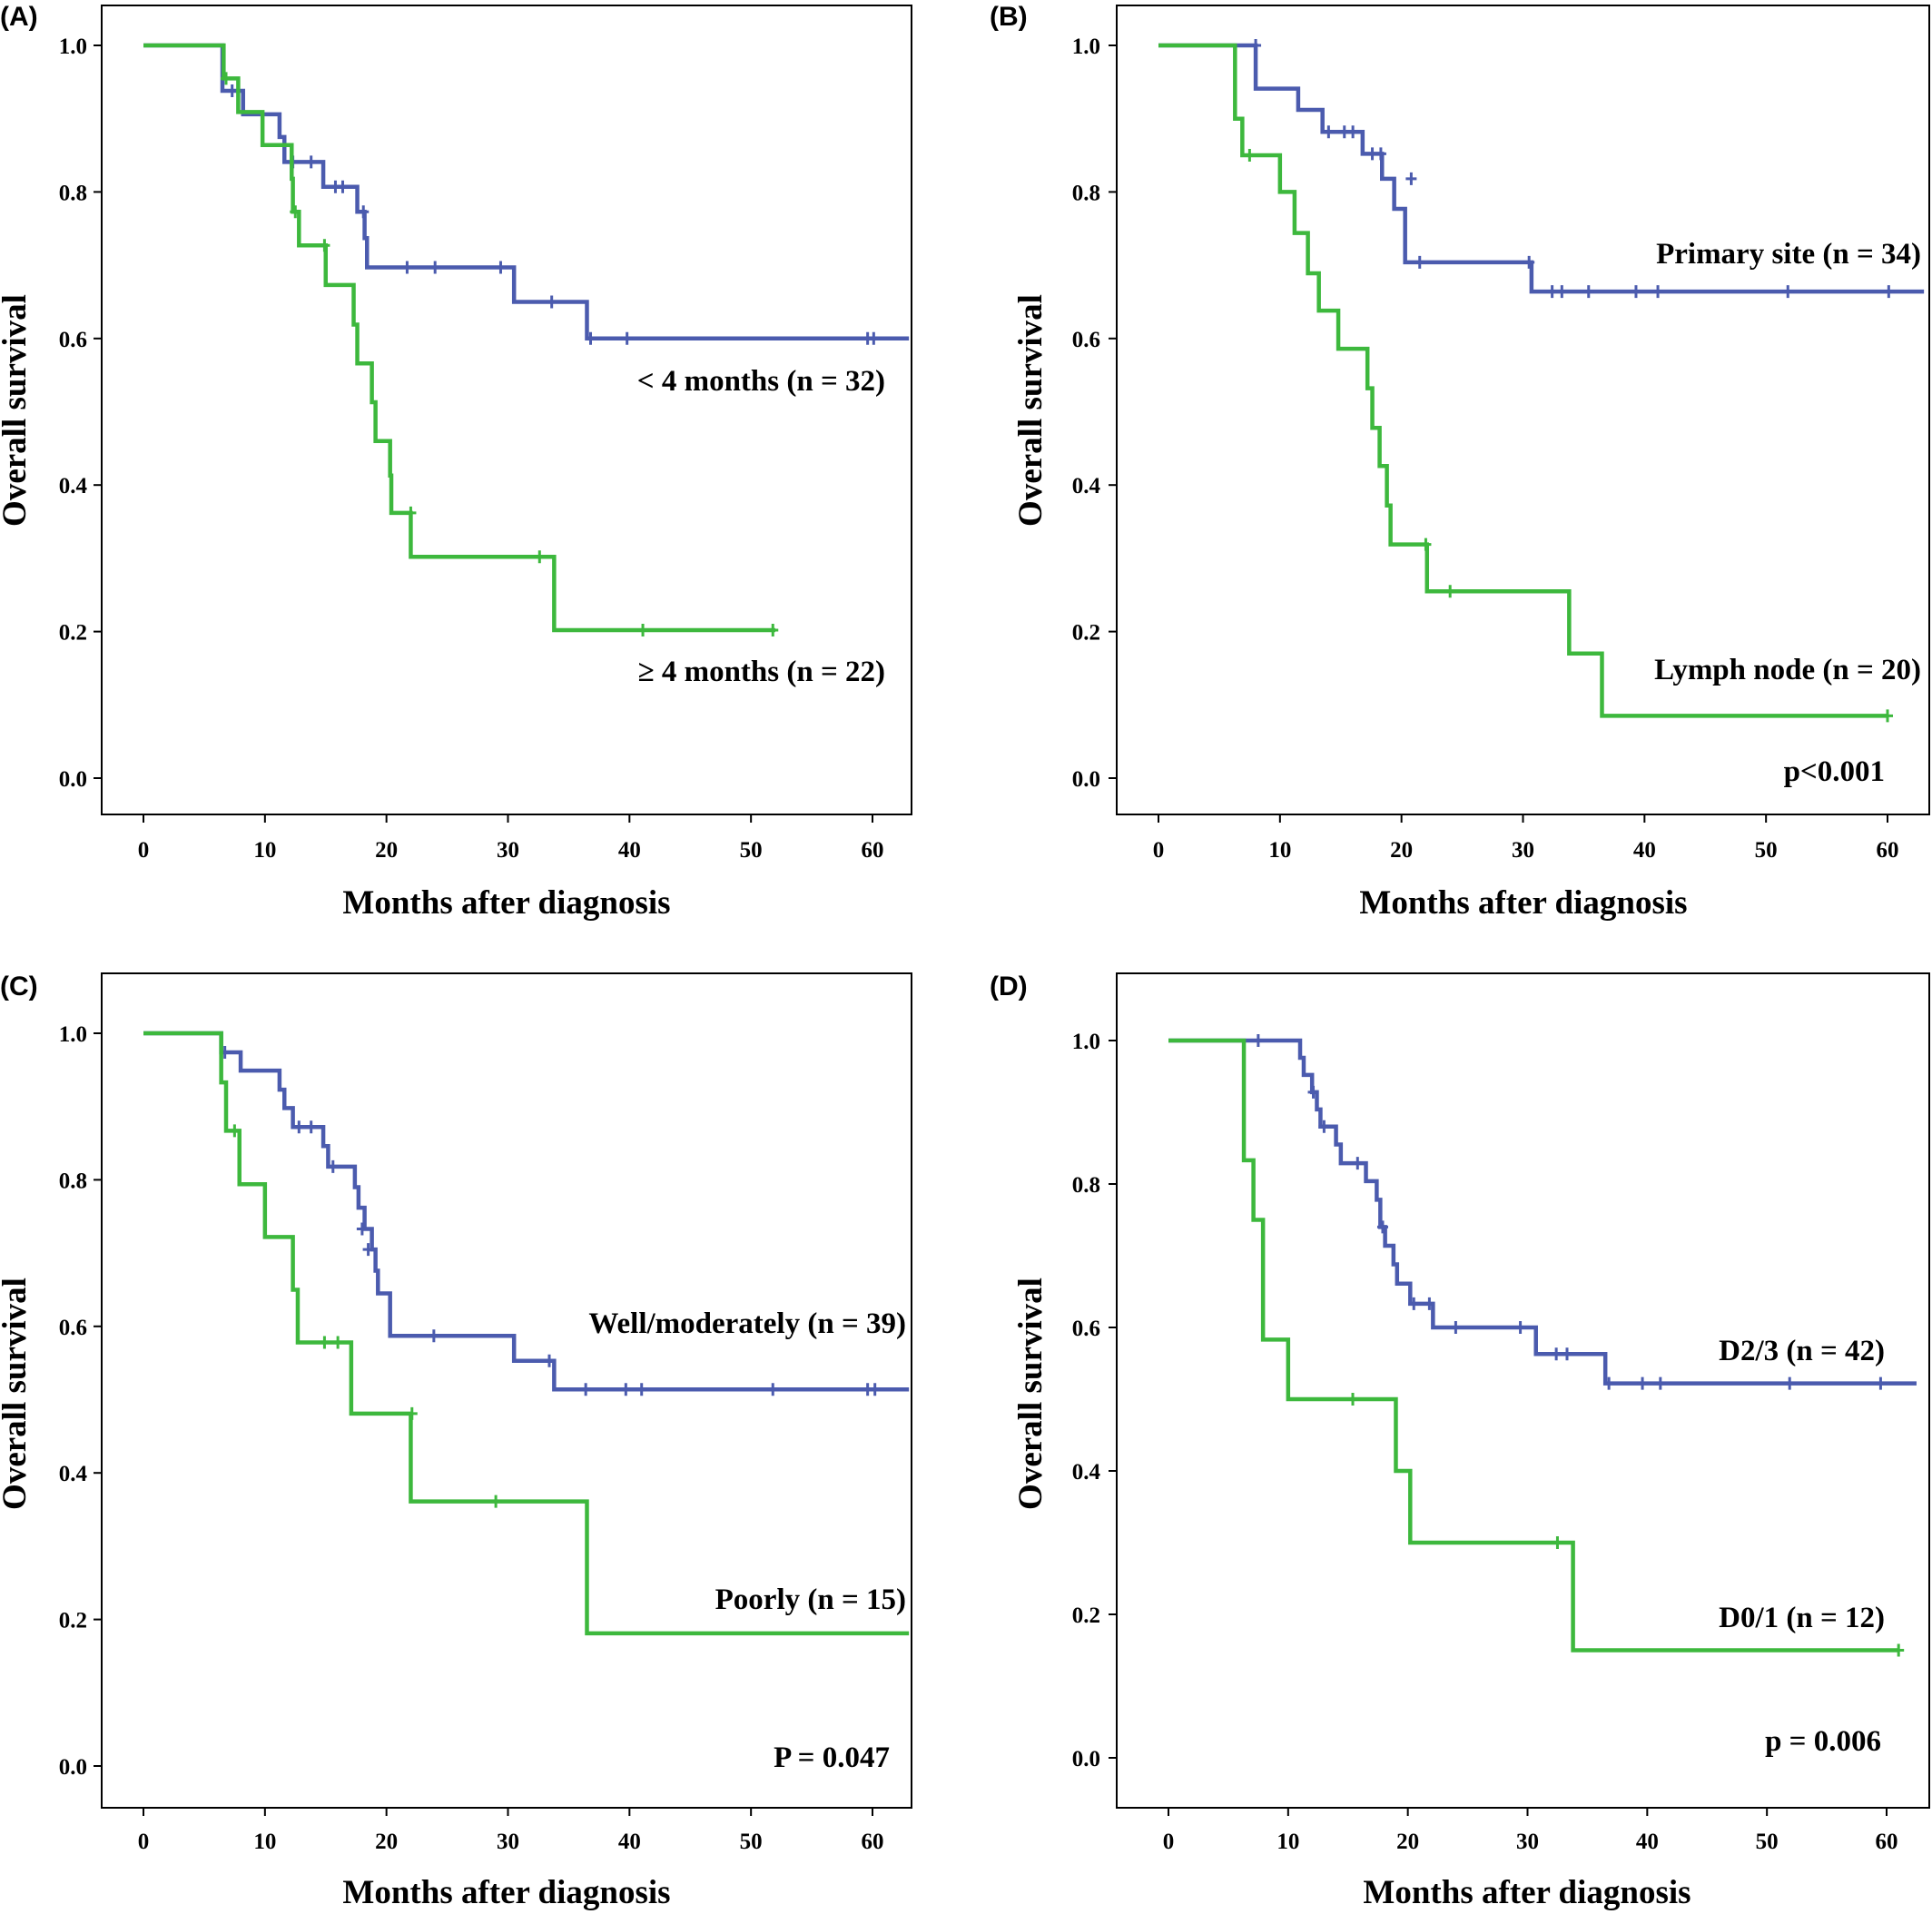 The height and width of the screenshot is (1914, 1932). I want to click on x-tick-label: 40, so click(1644, 850).